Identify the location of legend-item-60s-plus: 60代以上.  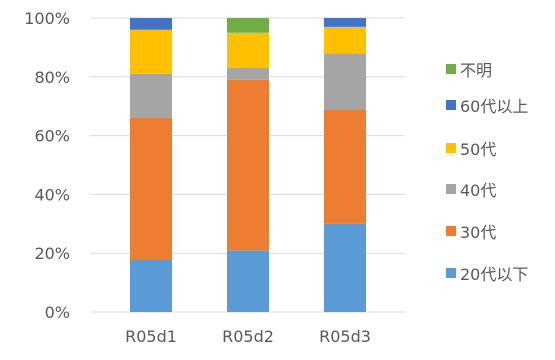
(487, 105).